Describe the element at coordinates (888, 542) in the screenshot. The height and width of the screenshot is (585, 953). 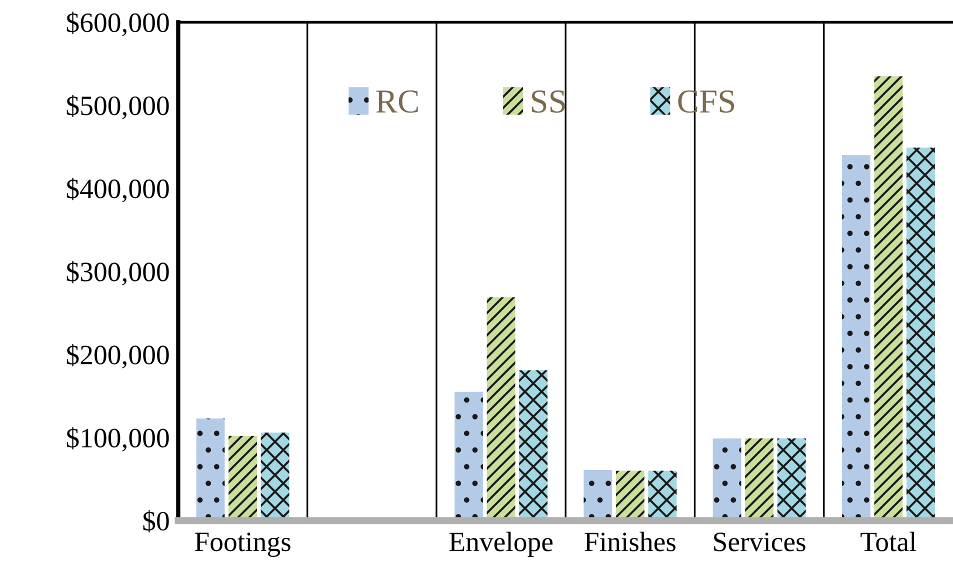
I see `x-tick-label: Total` at that location.